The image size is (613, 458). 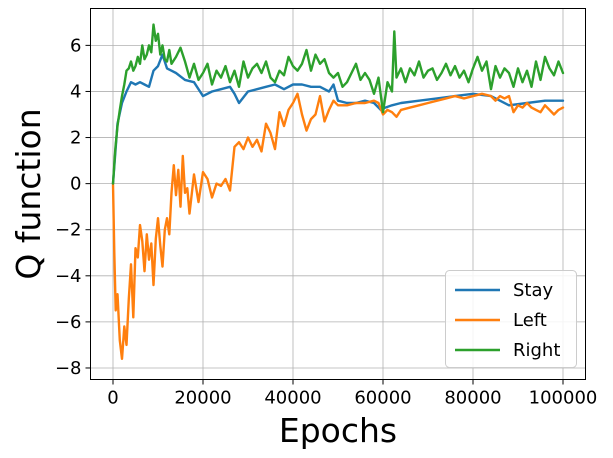 I want to click on legend-box, so click(x=511, y=319).